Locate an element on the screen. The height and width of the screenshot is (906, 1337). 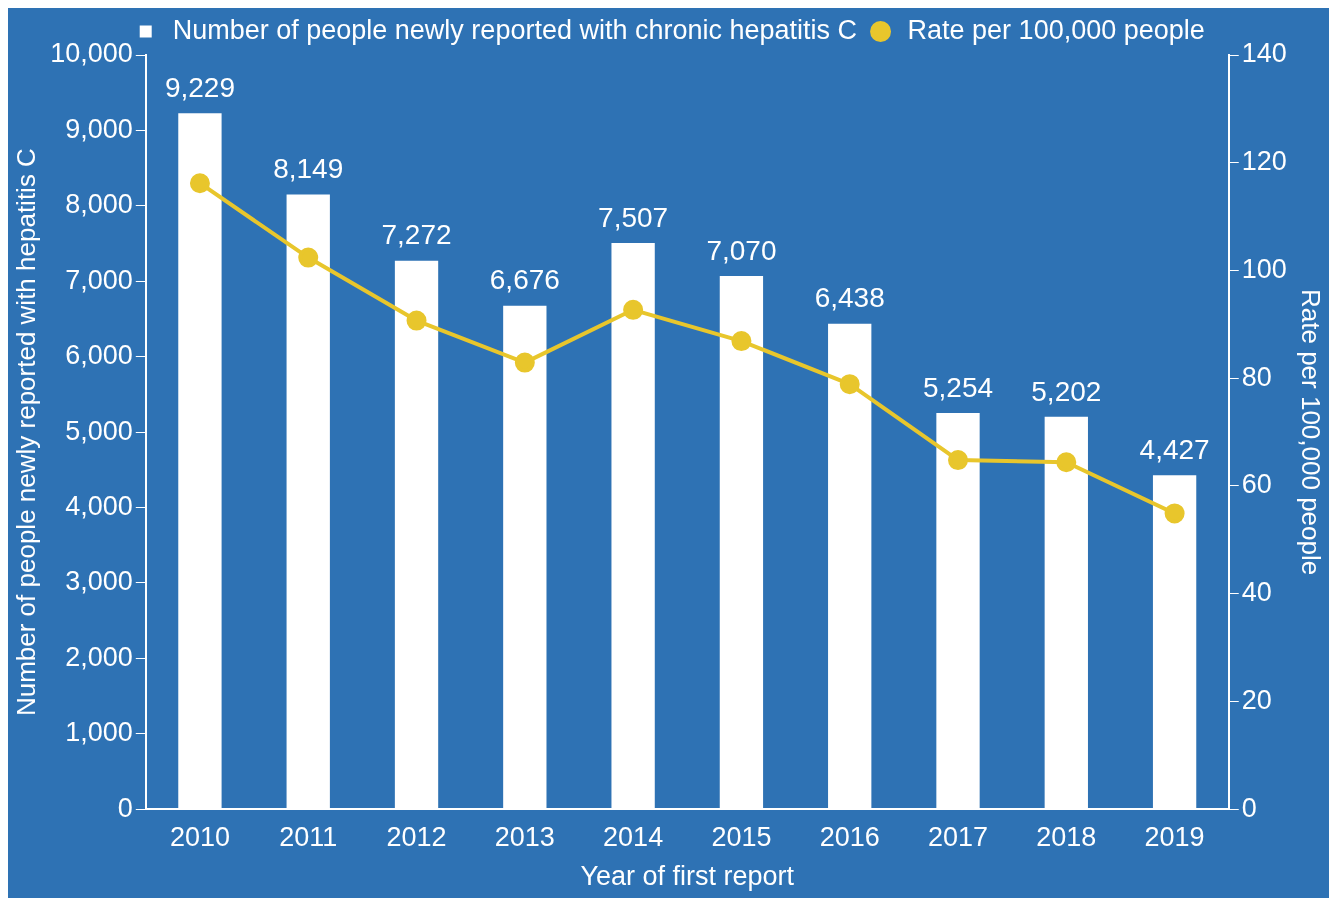
y2-tick-label: 20 is located at coordinates (1256, 699).